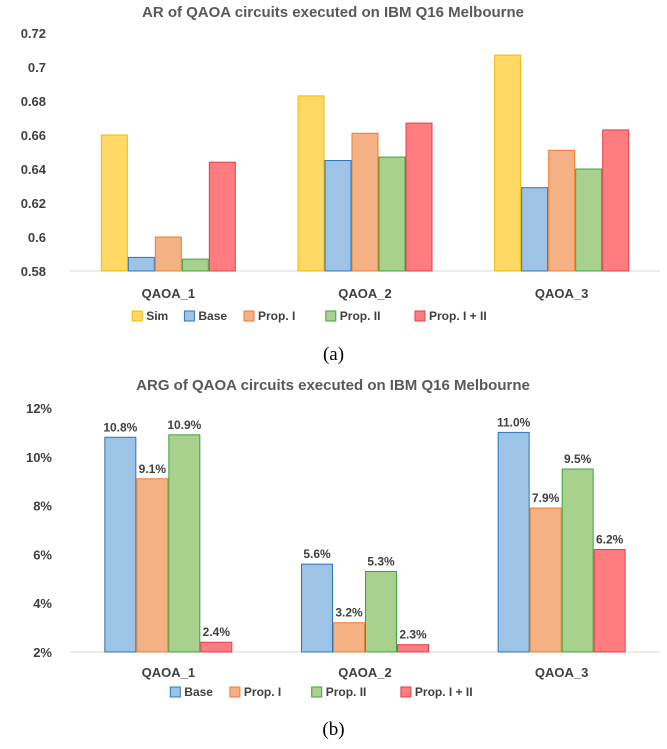  What do you see at coordinates (578, 459) in the screenshot?
I see `data-label: 9.5%` at bounding box center [578, 459].